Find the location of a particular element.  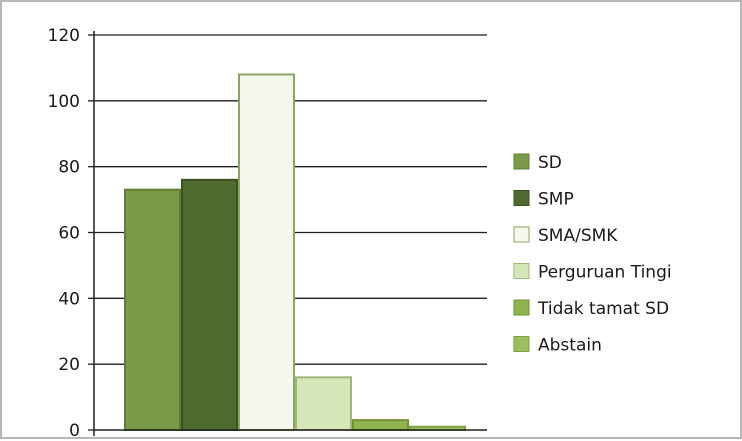

legend-label: Perguruan Tingi is located at coordinates (605, 273).